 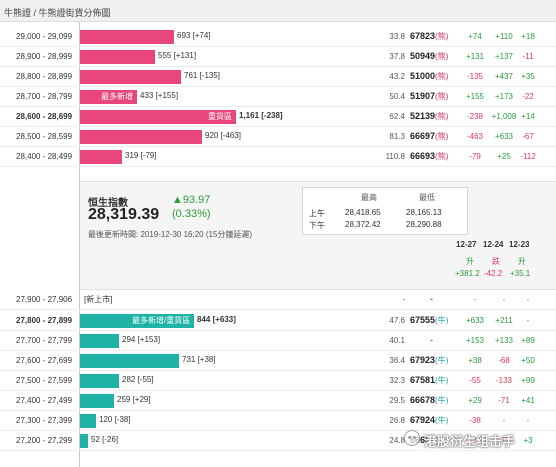 What do you see at coordinates (467, 273) in the screenshot?
I see `index-diff: +381.2` at bounding box center [467, 273].